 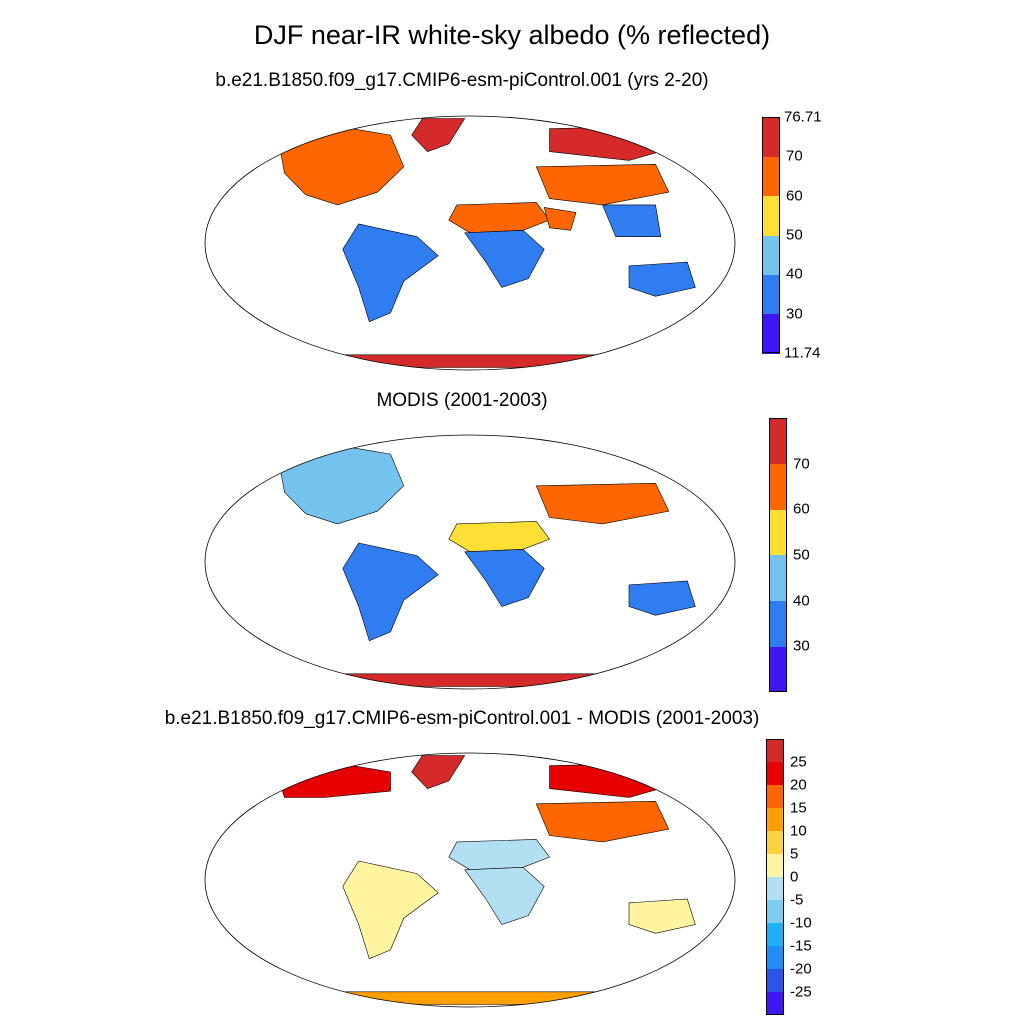 What do you see at coordinates (798, 785) in the screenshot?
I see `colorbar-tick-label: 20` at bounding box center [798, 785].